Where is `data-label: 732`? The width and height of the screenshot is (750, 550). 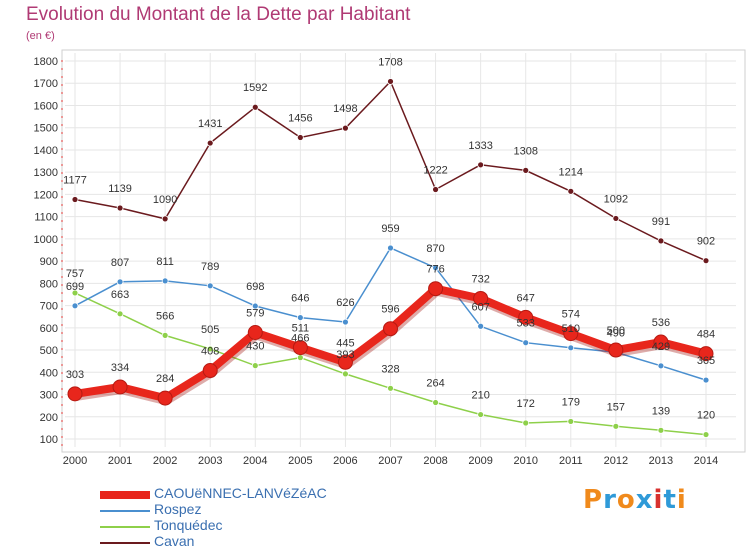 data-label: 732 is located at coordinates (480, 279).